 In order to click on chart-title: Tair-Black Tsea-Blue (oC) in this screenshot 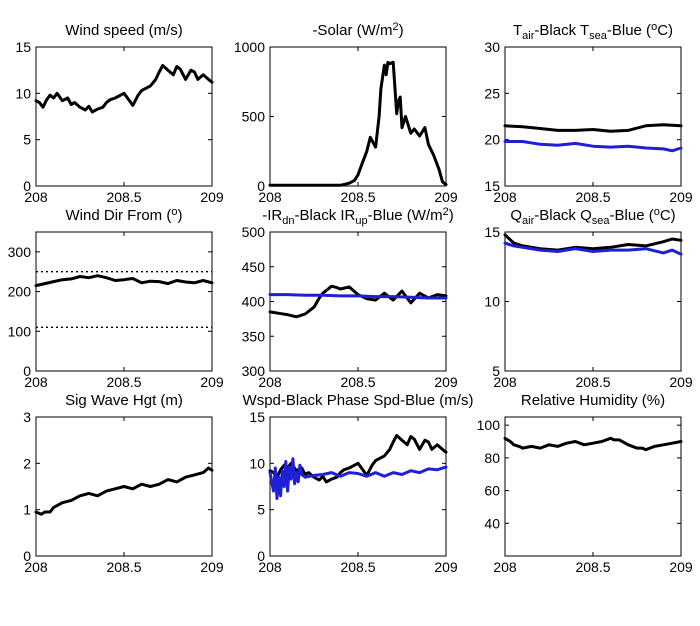, I will do `click(593, 31)`.